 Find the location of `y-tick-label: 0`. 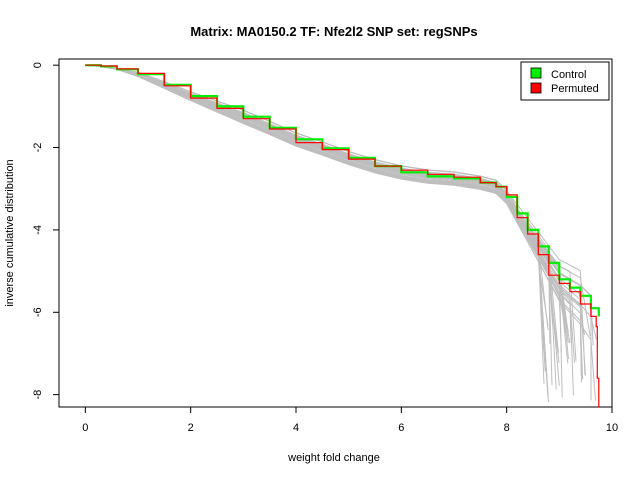

y-tick-label: 0 is located at coordinates (38, 65).